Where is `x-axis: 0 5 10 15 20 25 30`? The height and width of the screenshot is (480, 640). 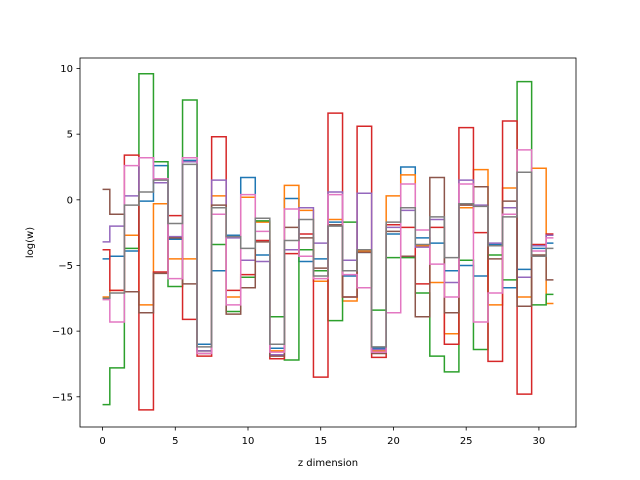
x-axis: 0 5 10 15 20 25 30 is located at coordinates (322, 437).